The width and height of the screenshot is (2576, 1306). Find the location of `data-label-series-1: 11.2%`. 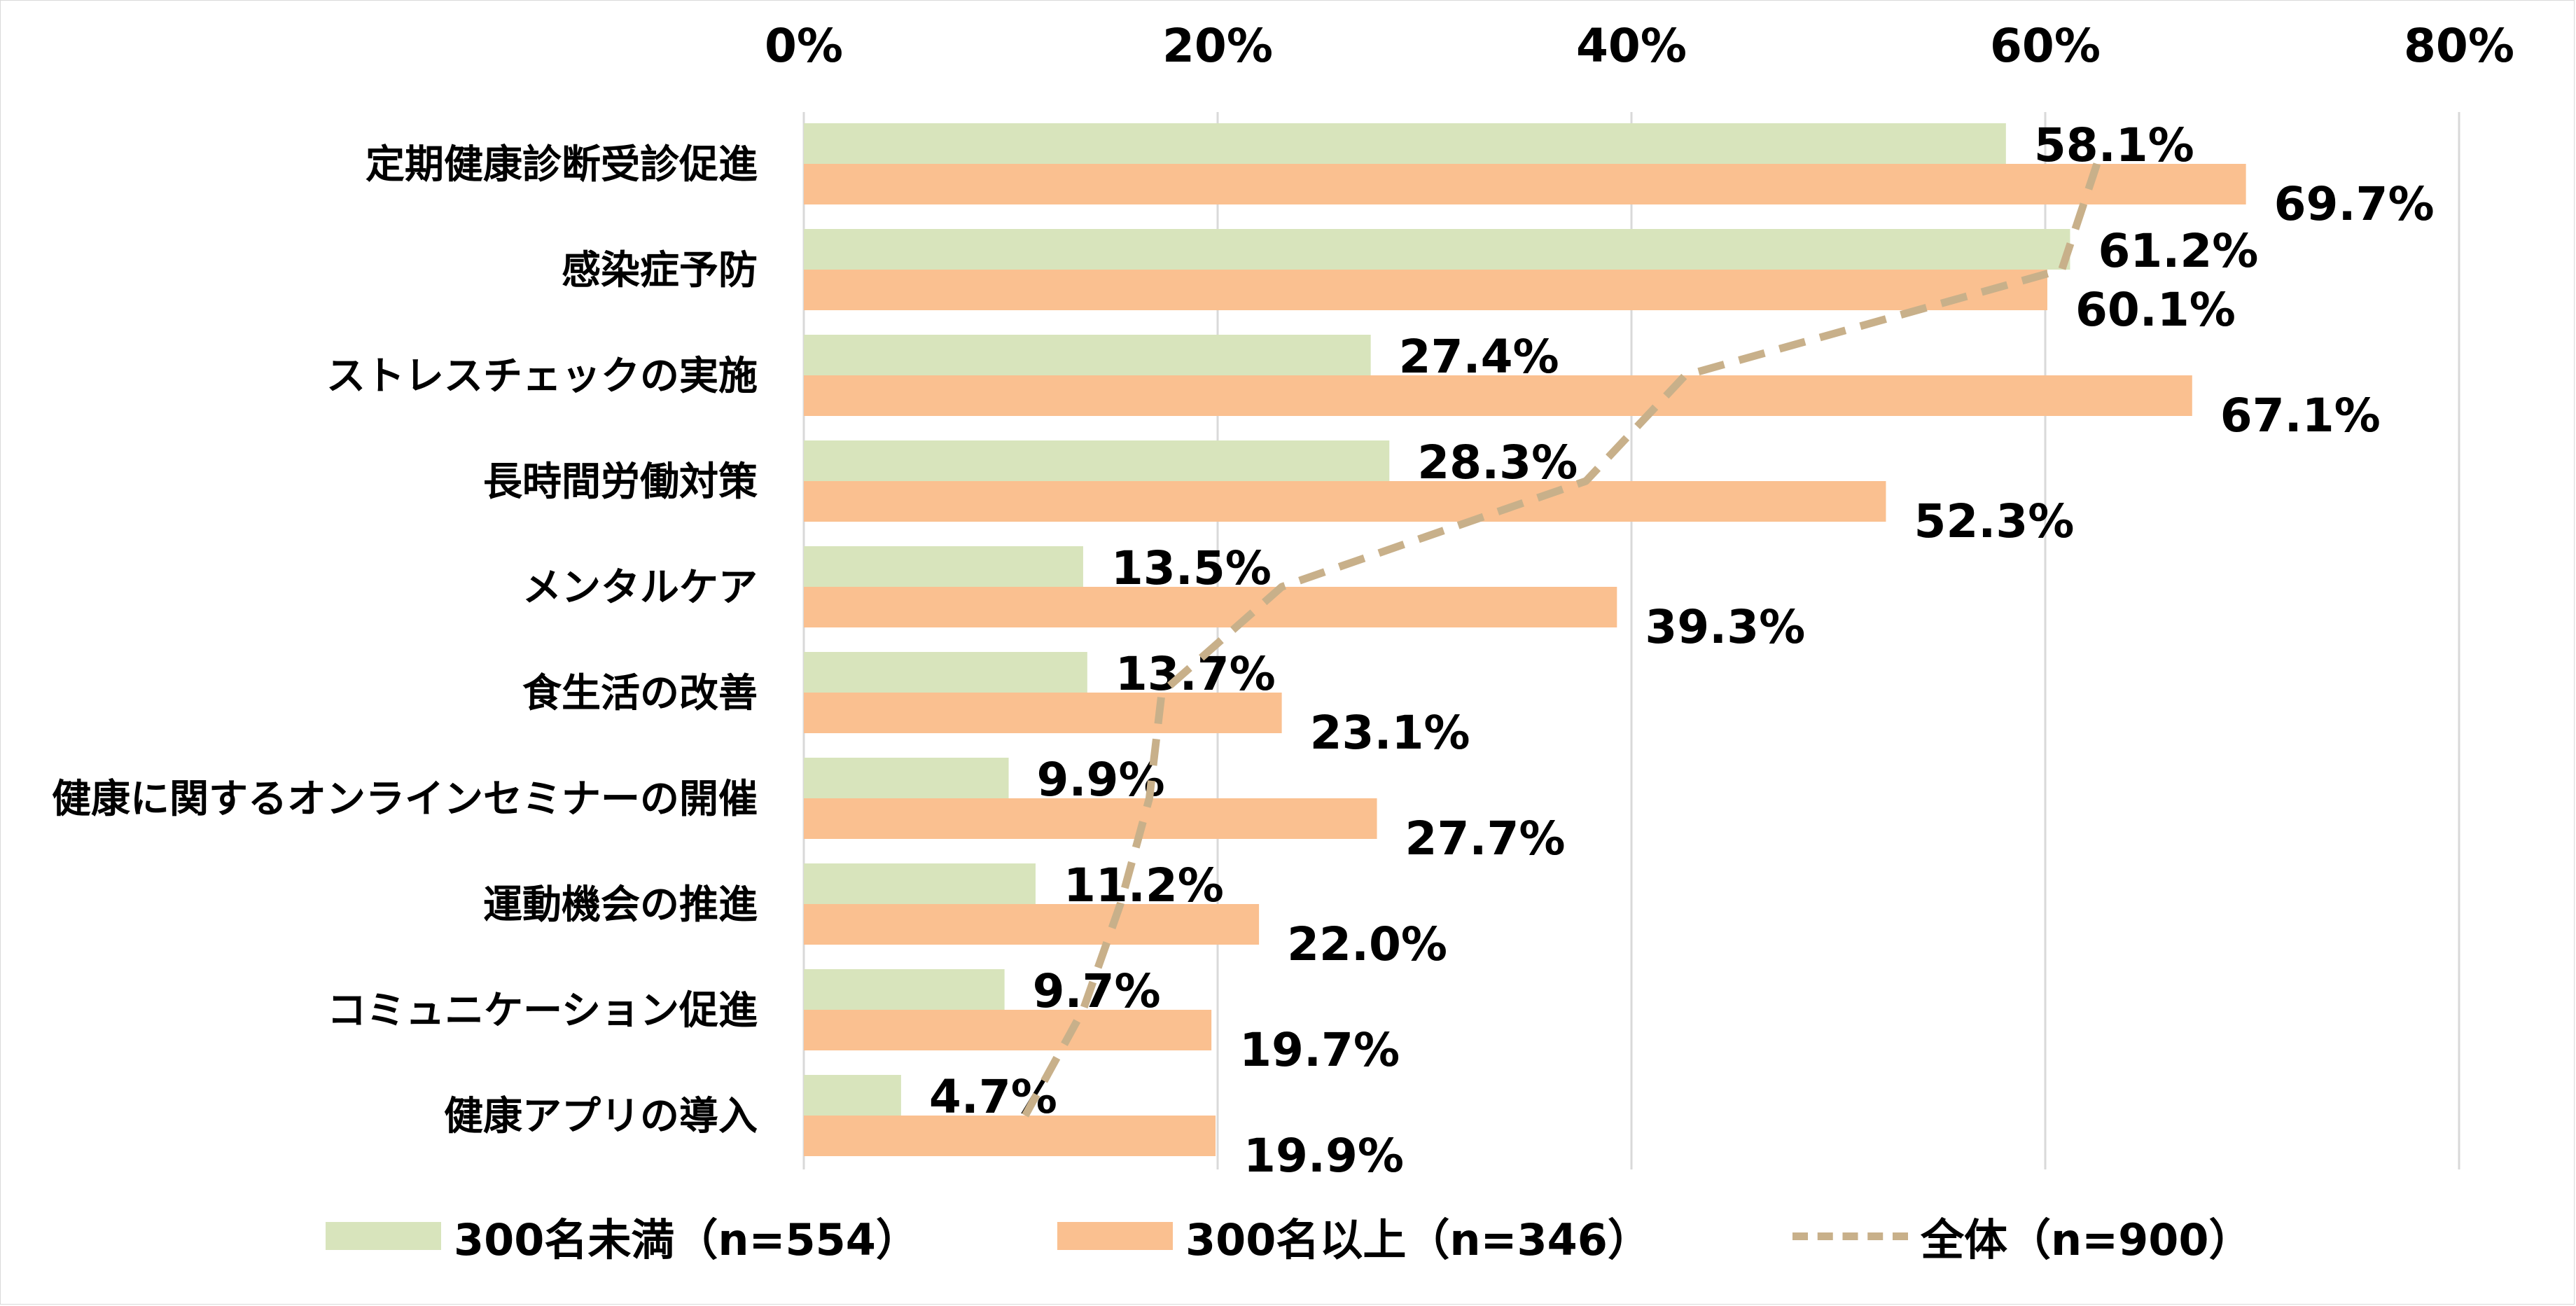

data-label-series-1: 11.2% is located at coordinates (1144, 885).